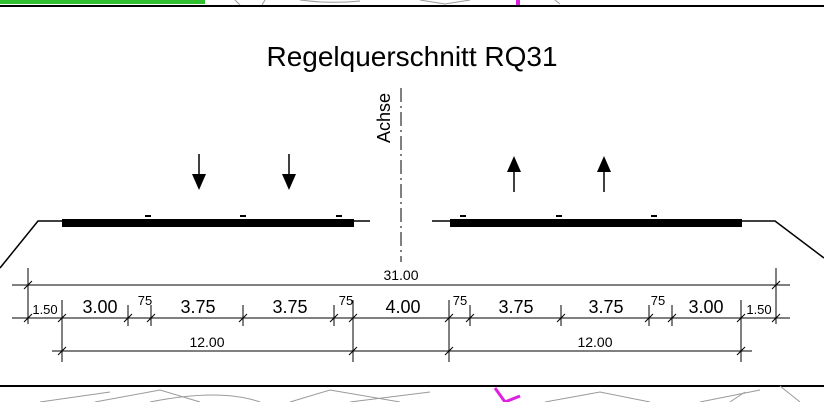 The height and width of the screenshot is (402, 824). What do you see at coordinates (402, 318) in the screenshot?
I see `tick-marks-lanes` at bounding box center [402, 318].